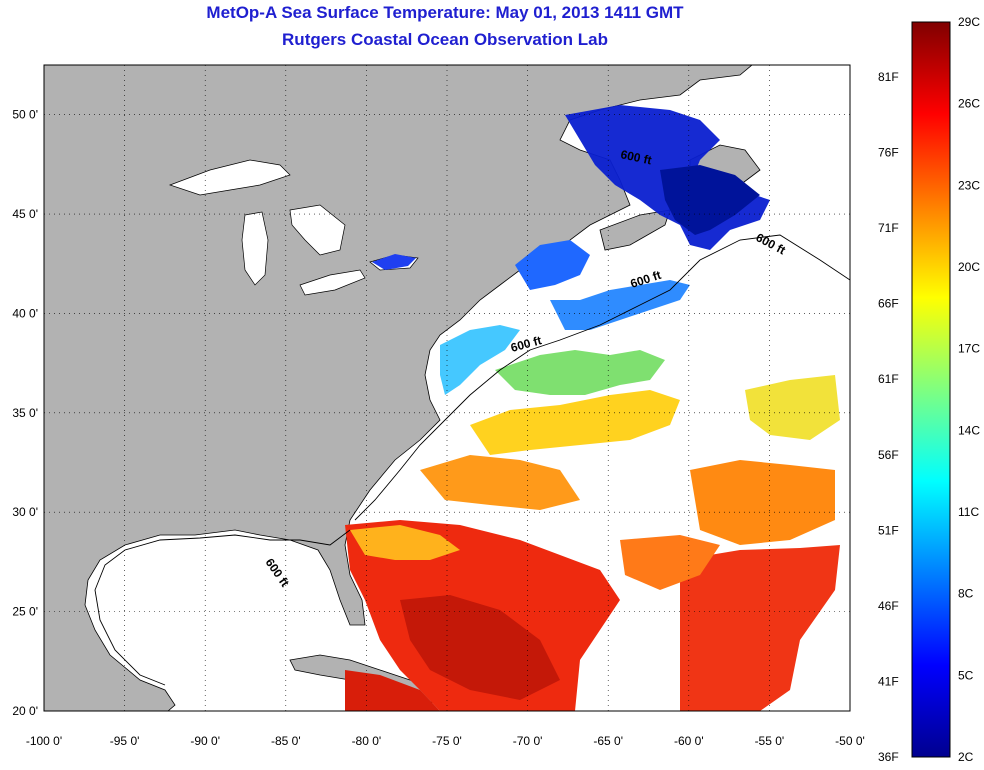 The height and width of the screenshot is (770, 984). I want to click on sst-east-yellow, so click(792, 407).